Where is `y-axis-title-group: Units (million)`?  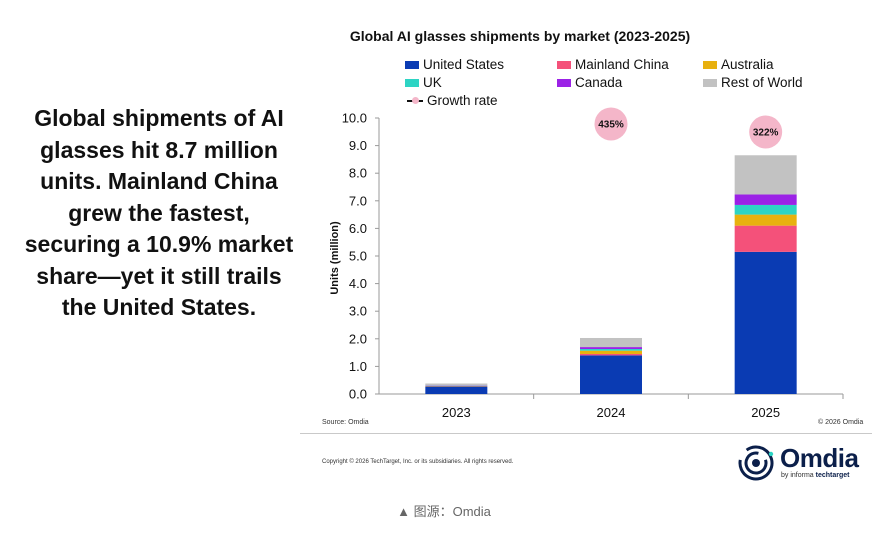
y-axis-title-group: Units (million) is located at coordinates (335, 258).